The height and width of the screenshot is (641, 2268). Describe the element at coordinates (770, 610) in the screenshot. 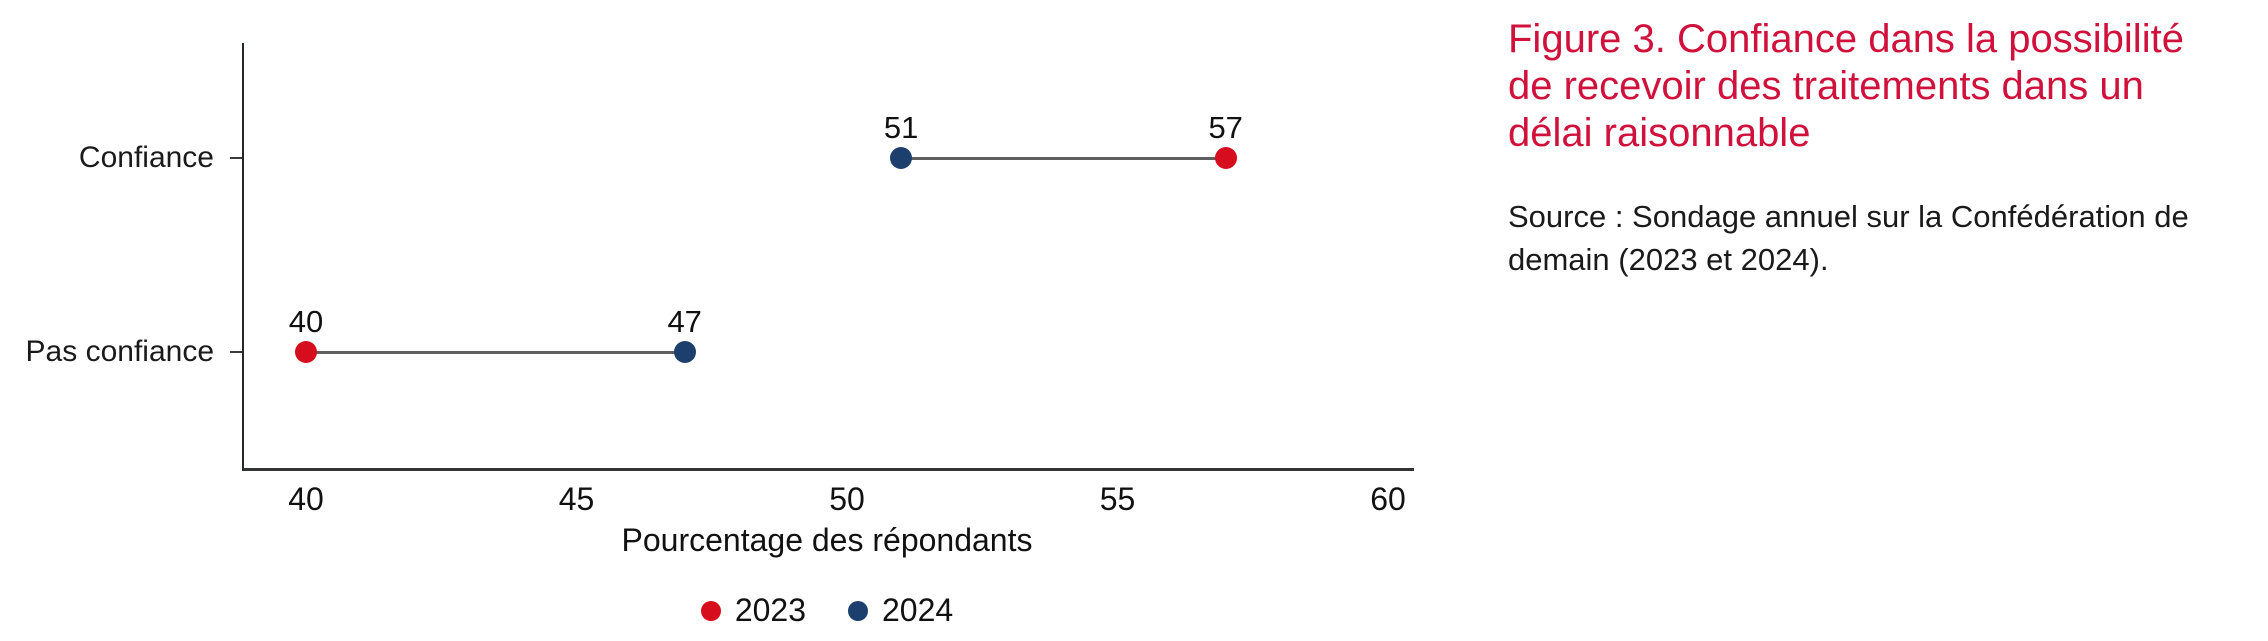

I see `legend-label: 2023` at that location.